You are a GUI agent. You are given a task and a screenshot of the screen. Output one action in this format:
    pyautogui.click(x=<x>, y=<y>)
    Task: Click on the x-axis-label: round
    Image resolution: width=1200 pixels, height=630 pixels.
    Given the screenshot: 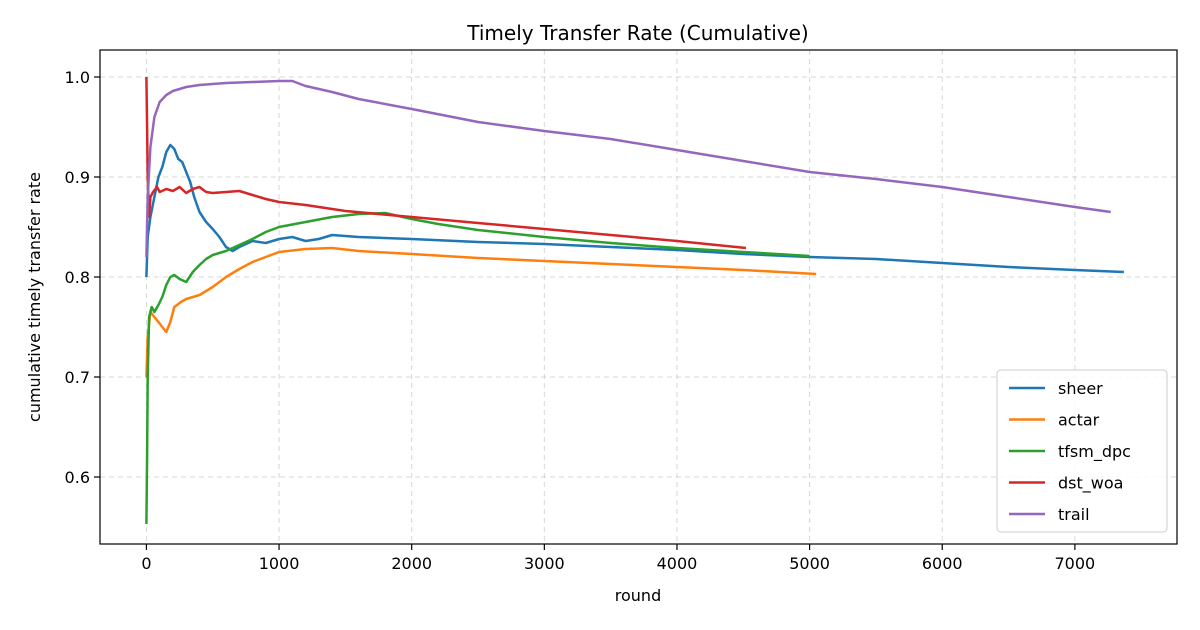 What is the action you would take?
    pyautogui.click(x=638, y=595)
    